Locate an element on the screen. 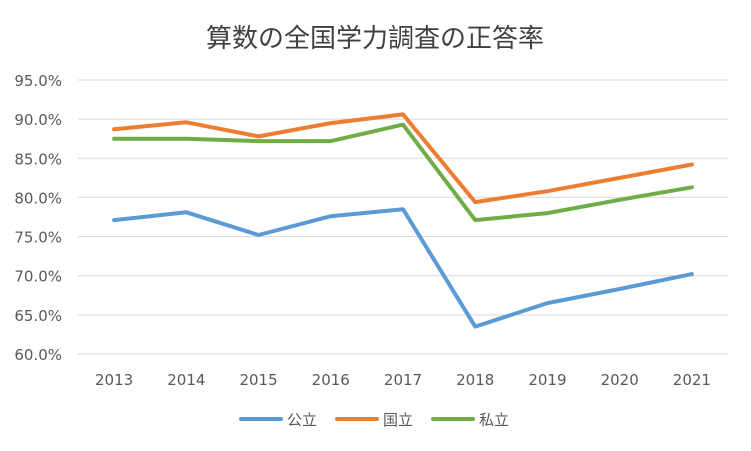 The width and height of the screenshot is (751, 451). x-tick-label: 2018 is located at coordinates (475, 380).